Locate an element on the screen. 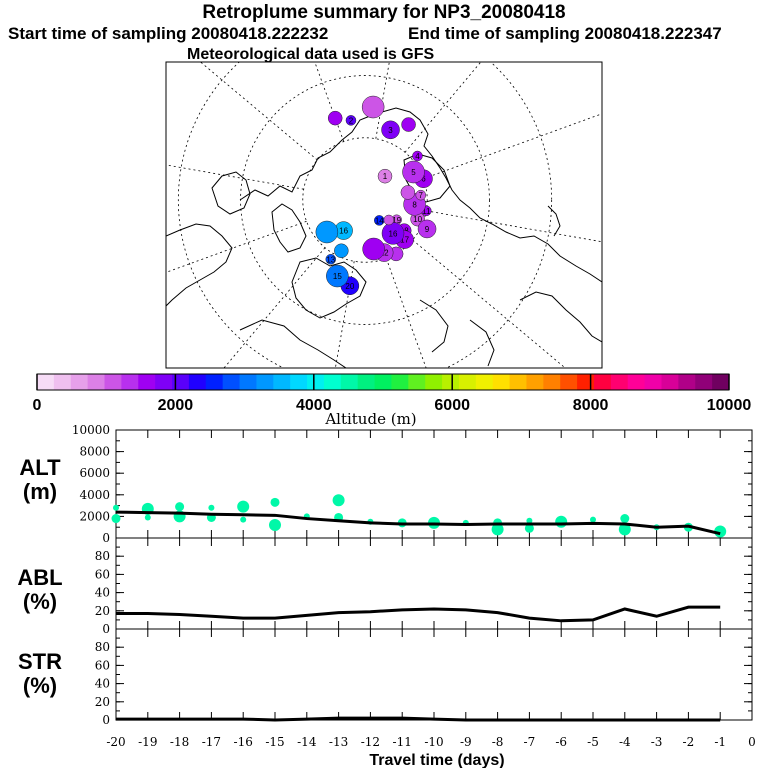  plume-point-label: 7 is located at coordinates (421, 195).